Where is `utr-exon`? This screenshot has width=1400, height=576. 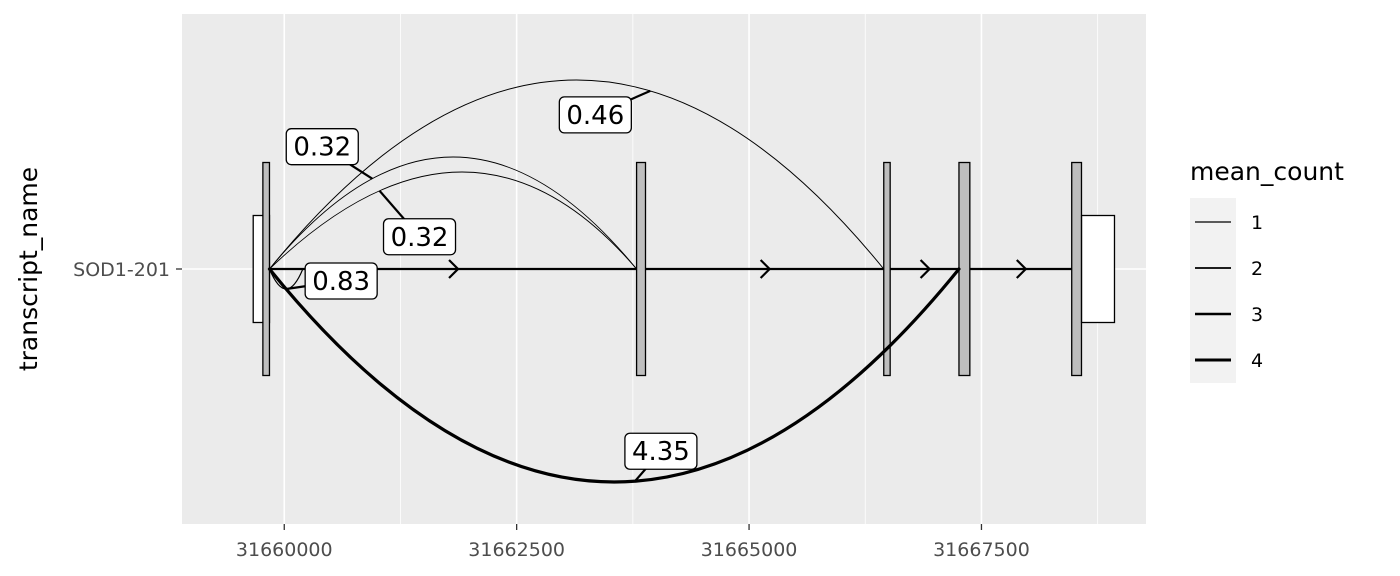 utr-exon is located at coordinates (1098, 269).